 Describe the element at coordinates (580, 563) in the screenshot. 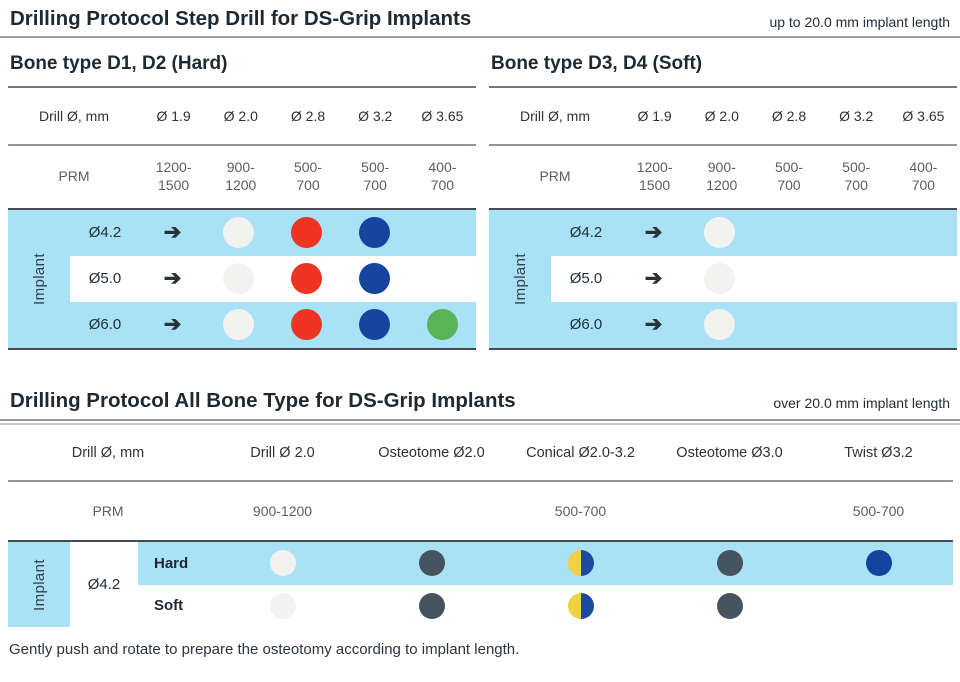

I see `half-dot-shape` at that location.